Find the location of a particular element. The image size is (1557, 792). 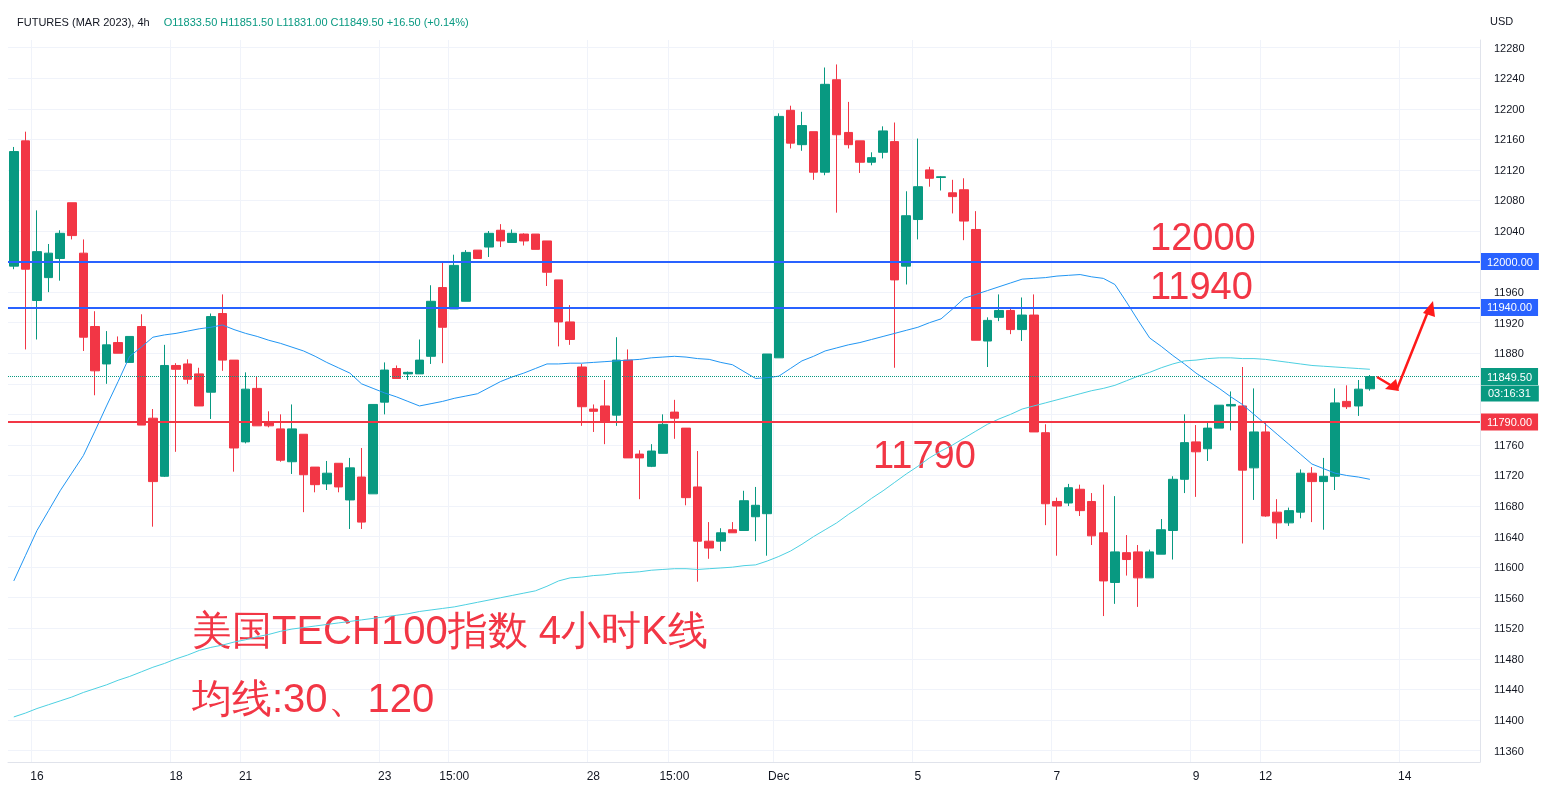

y-tick-label: 11720 is located at coordinates (1509, 475).